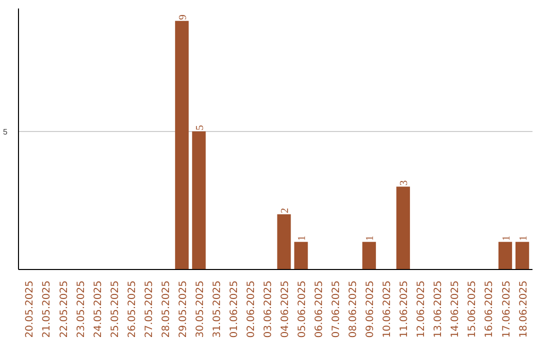 The image size is (540, 340). What do you see at coordinates (438, 309) in the screenshot?
I see `x-tick-label: 13.06.2025` at bounding box center [438, 309].